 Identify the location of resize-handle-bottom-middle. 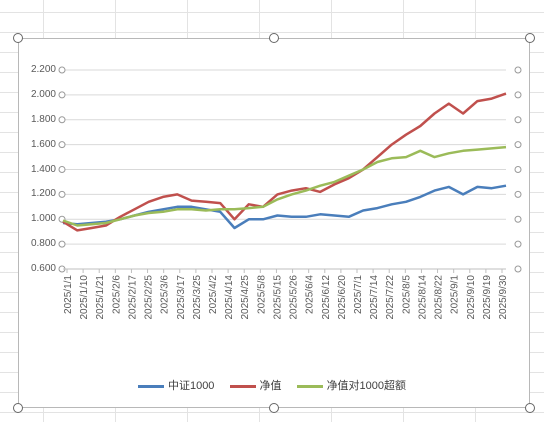
(274, 408).